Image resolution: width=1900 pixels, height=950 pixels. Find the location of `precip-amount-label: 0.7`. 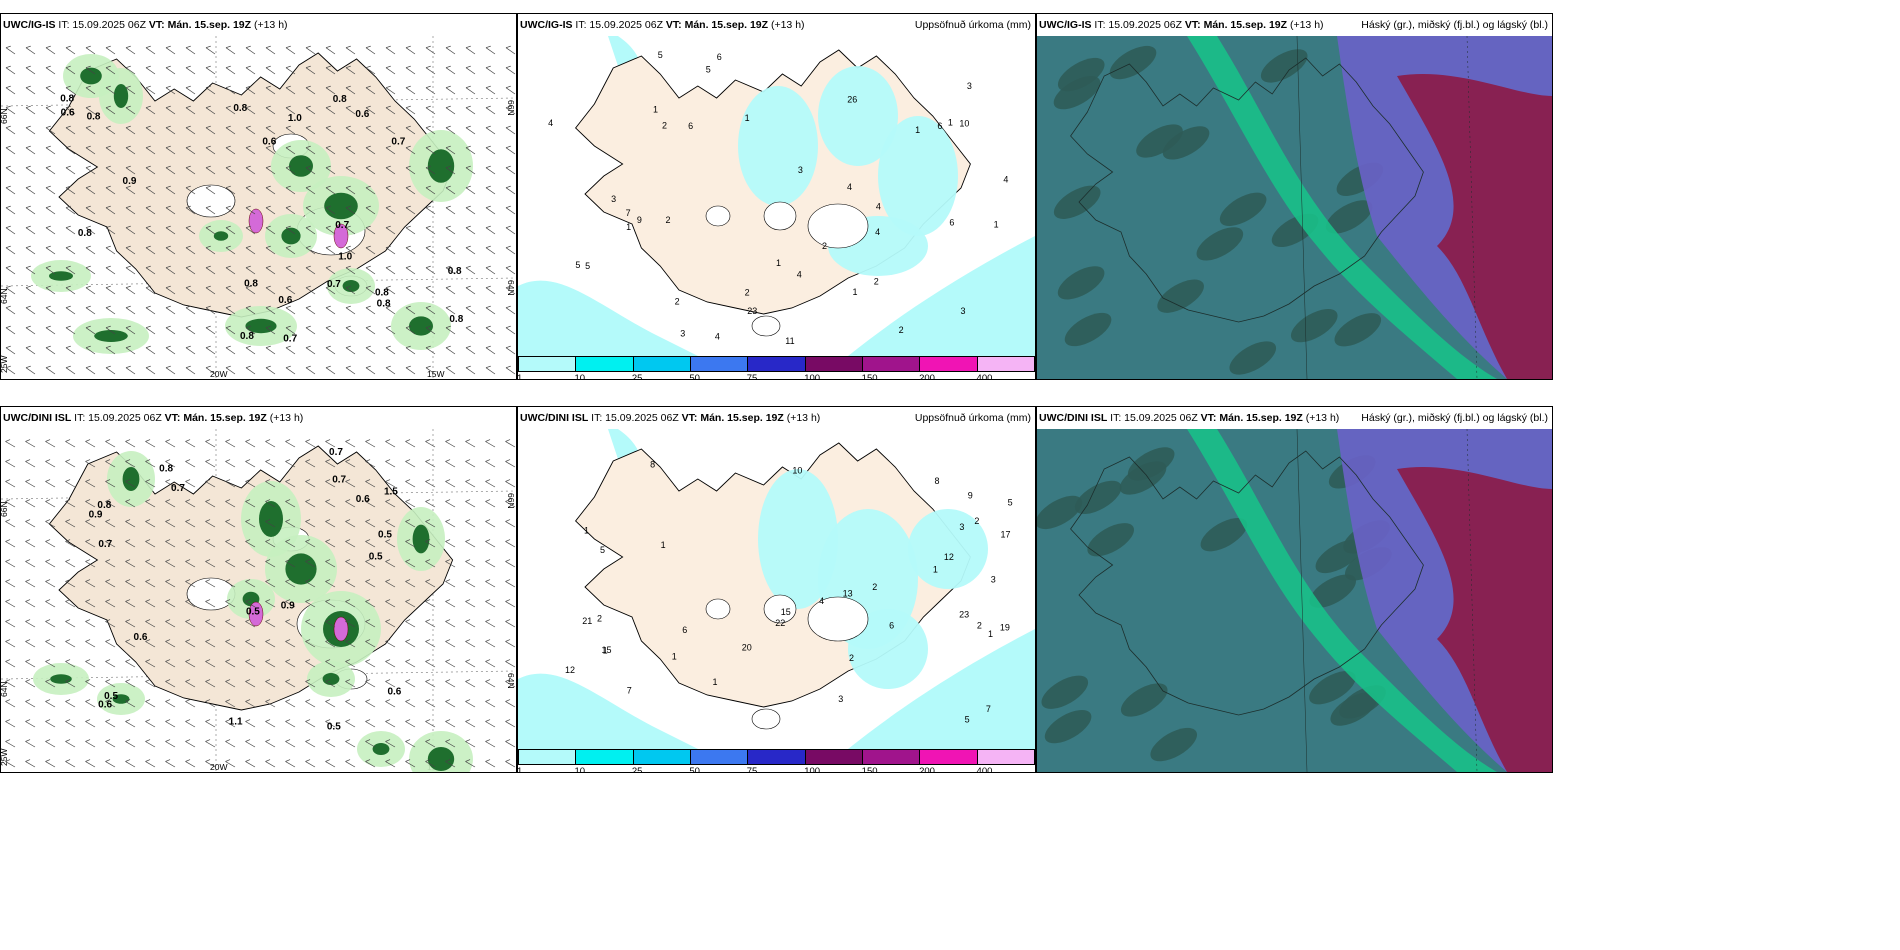

precip-amount-label: 0.7 is located at coordinates (339, 480).